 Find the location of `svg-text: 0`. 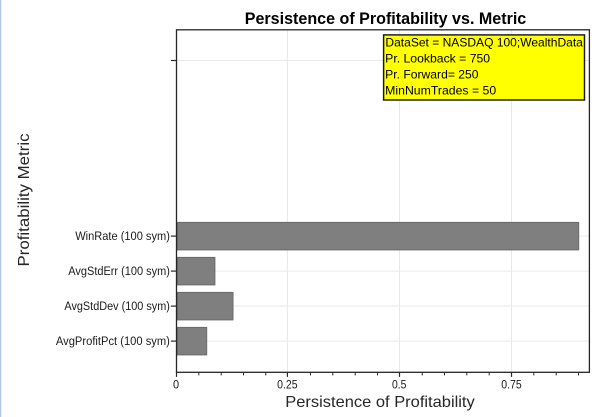

svg-text: 0 is located at coordinates (176, 385).